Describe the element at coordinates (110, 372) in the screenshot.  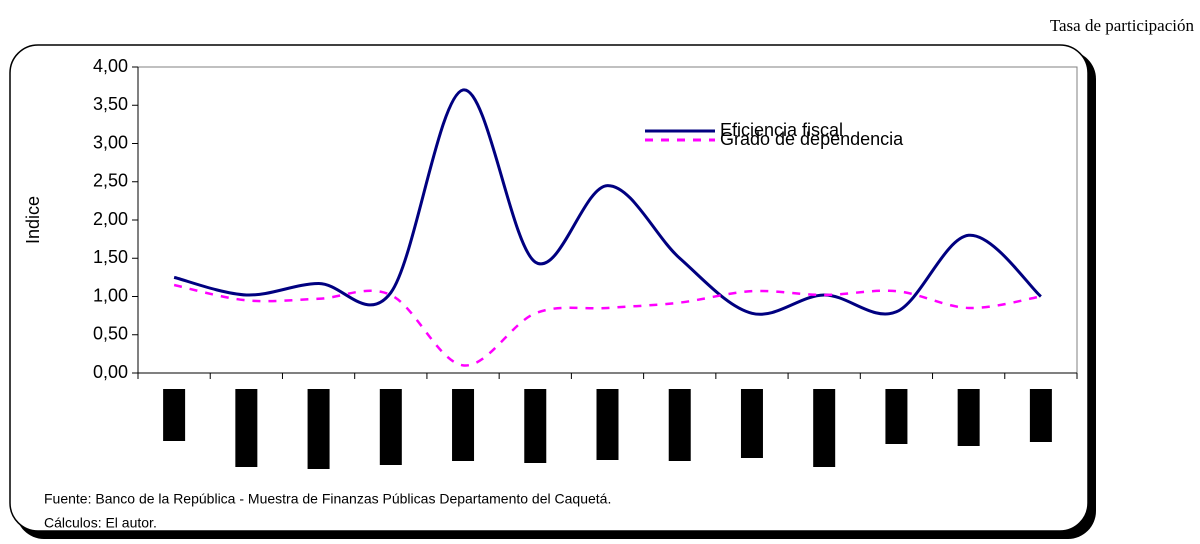
I see `y-tick-label: 0,00` at that location.